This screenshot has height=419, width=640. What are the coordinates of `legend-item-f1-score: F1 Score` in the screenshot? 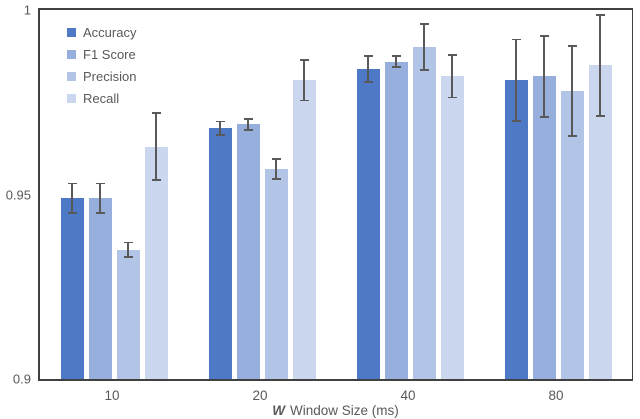 It's located at (101, 54).